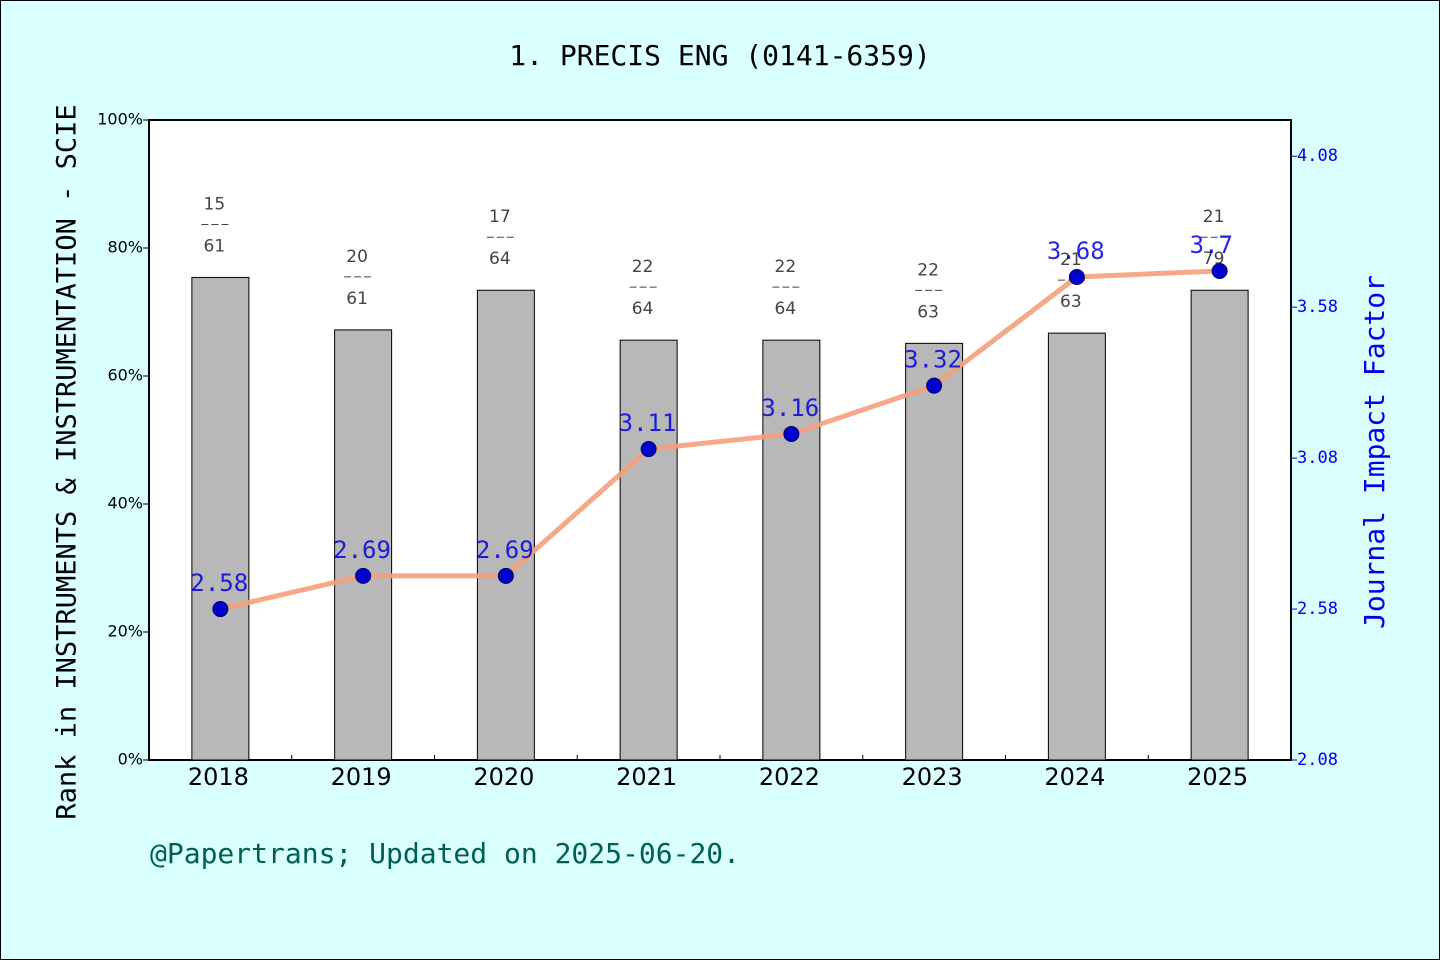  I want to click on footer: @Papertrans; Updated on 2025-06-20., so click(445, 853).